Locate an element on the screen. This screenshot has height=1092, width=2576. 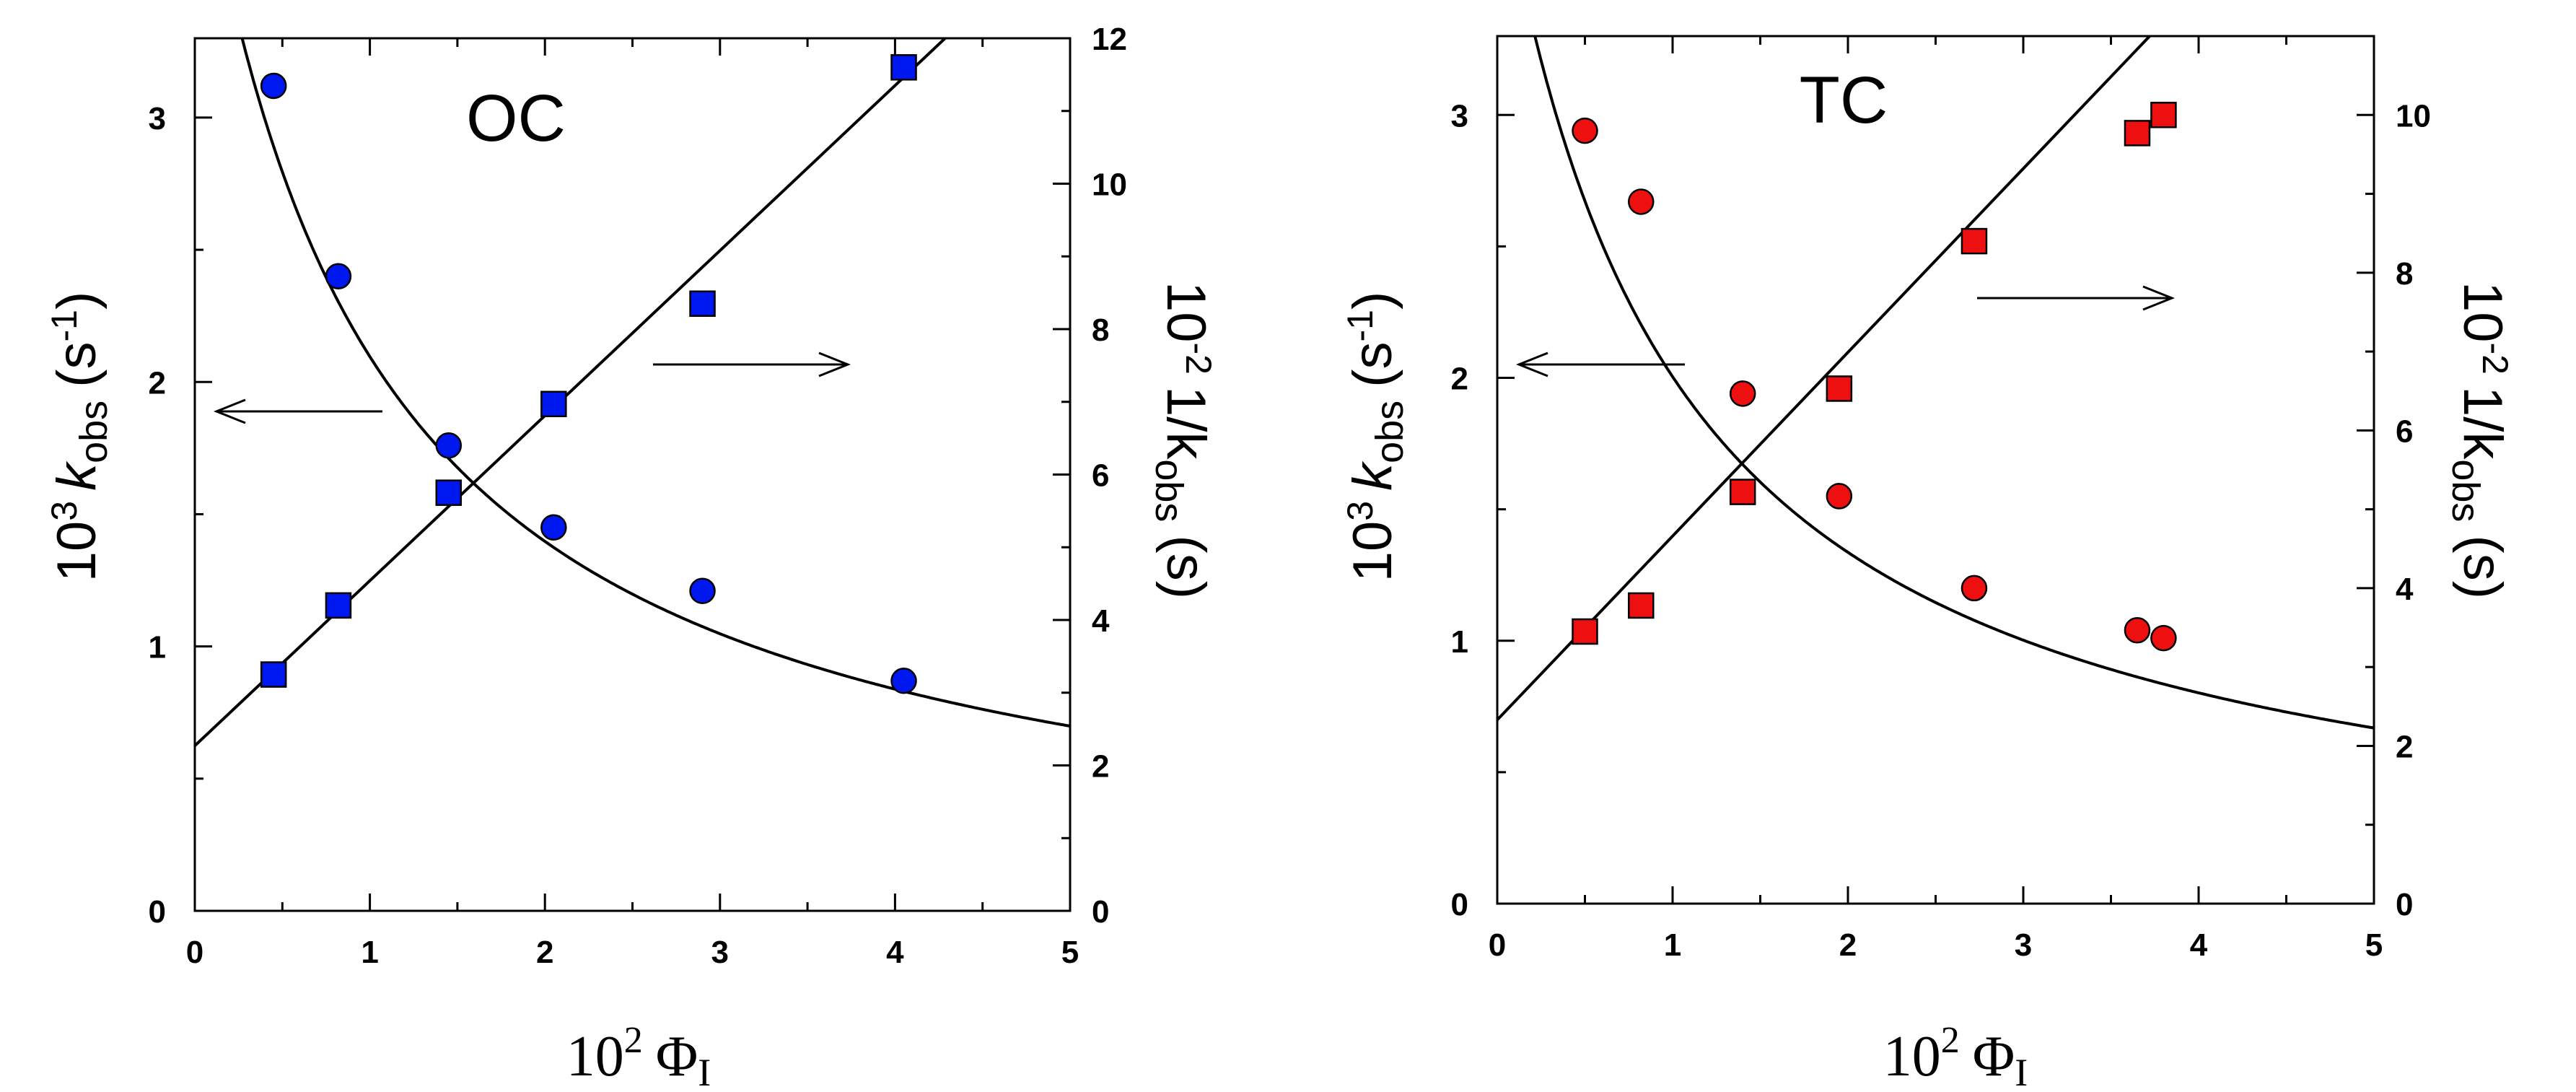
chart-title: OC is located at coordinates (516, 118).